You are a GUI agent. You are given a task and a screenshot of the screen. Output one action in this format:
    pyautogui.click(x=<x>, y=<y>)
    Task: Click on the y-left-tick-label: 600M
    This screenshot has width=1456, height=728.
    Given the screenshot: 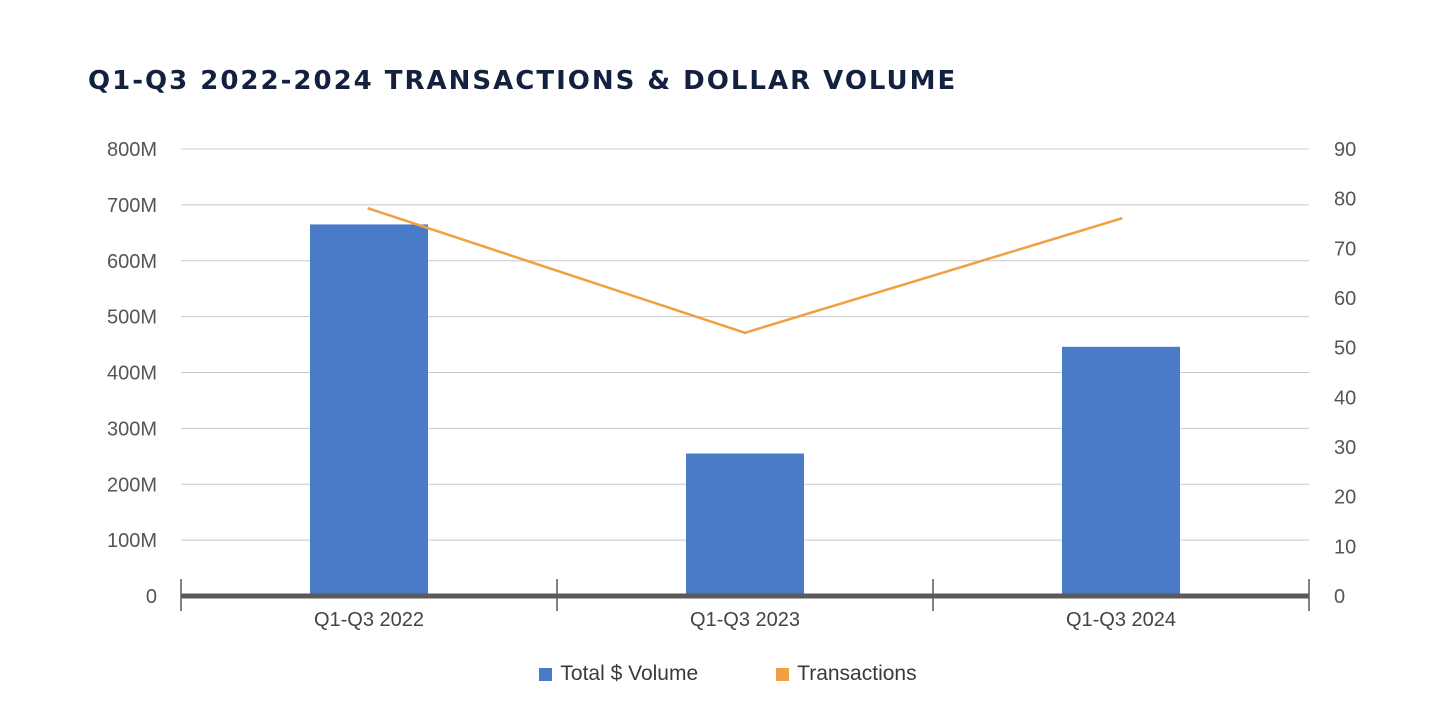 What is the action you would take?
    pyautogui.click(x=132, y=262)
    